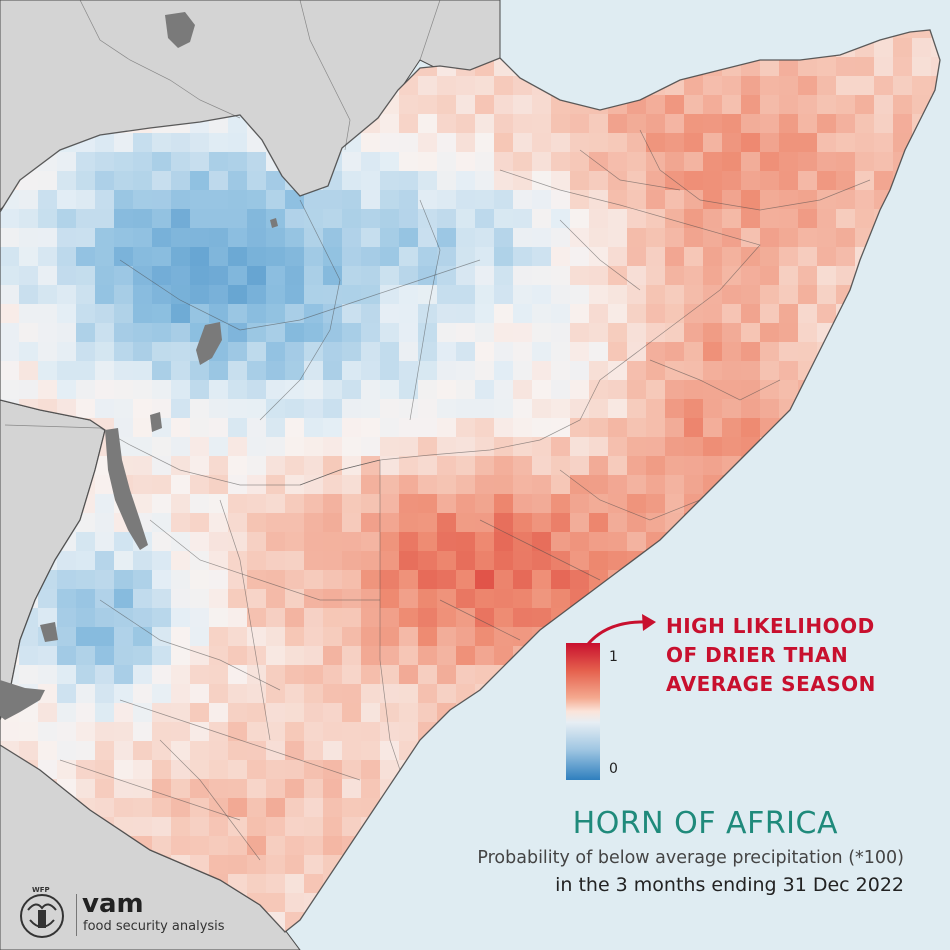  What do you see at coordinates (770, 626) in the screenshot?
I see `callout-line-1: HIGH LIKELIHOOD` at bounding box center [770, 626].